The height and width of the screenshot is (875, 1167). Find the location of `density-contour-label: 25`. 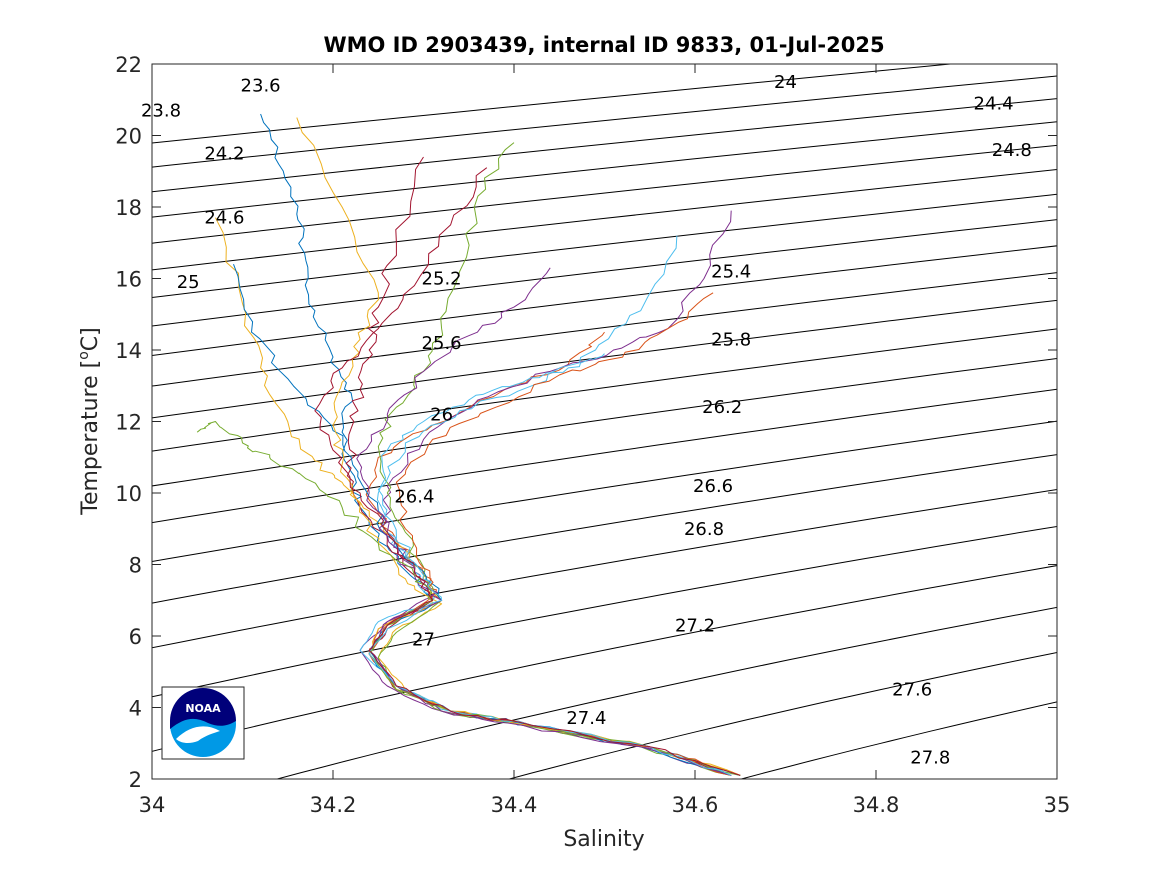

density-contour-label: 25 is located at coordinates (188, 282).